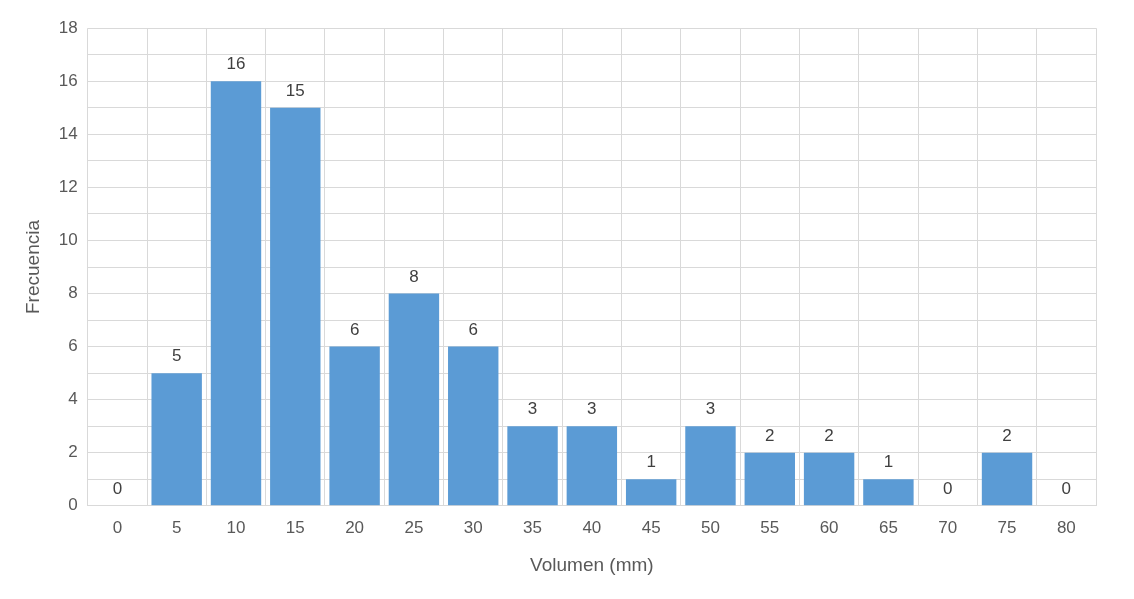 The width and height of the screenshot is (1134, 599). Describe the element at coordinates (236, 64) in the screenshot. I see `data-label: 16` at that location.